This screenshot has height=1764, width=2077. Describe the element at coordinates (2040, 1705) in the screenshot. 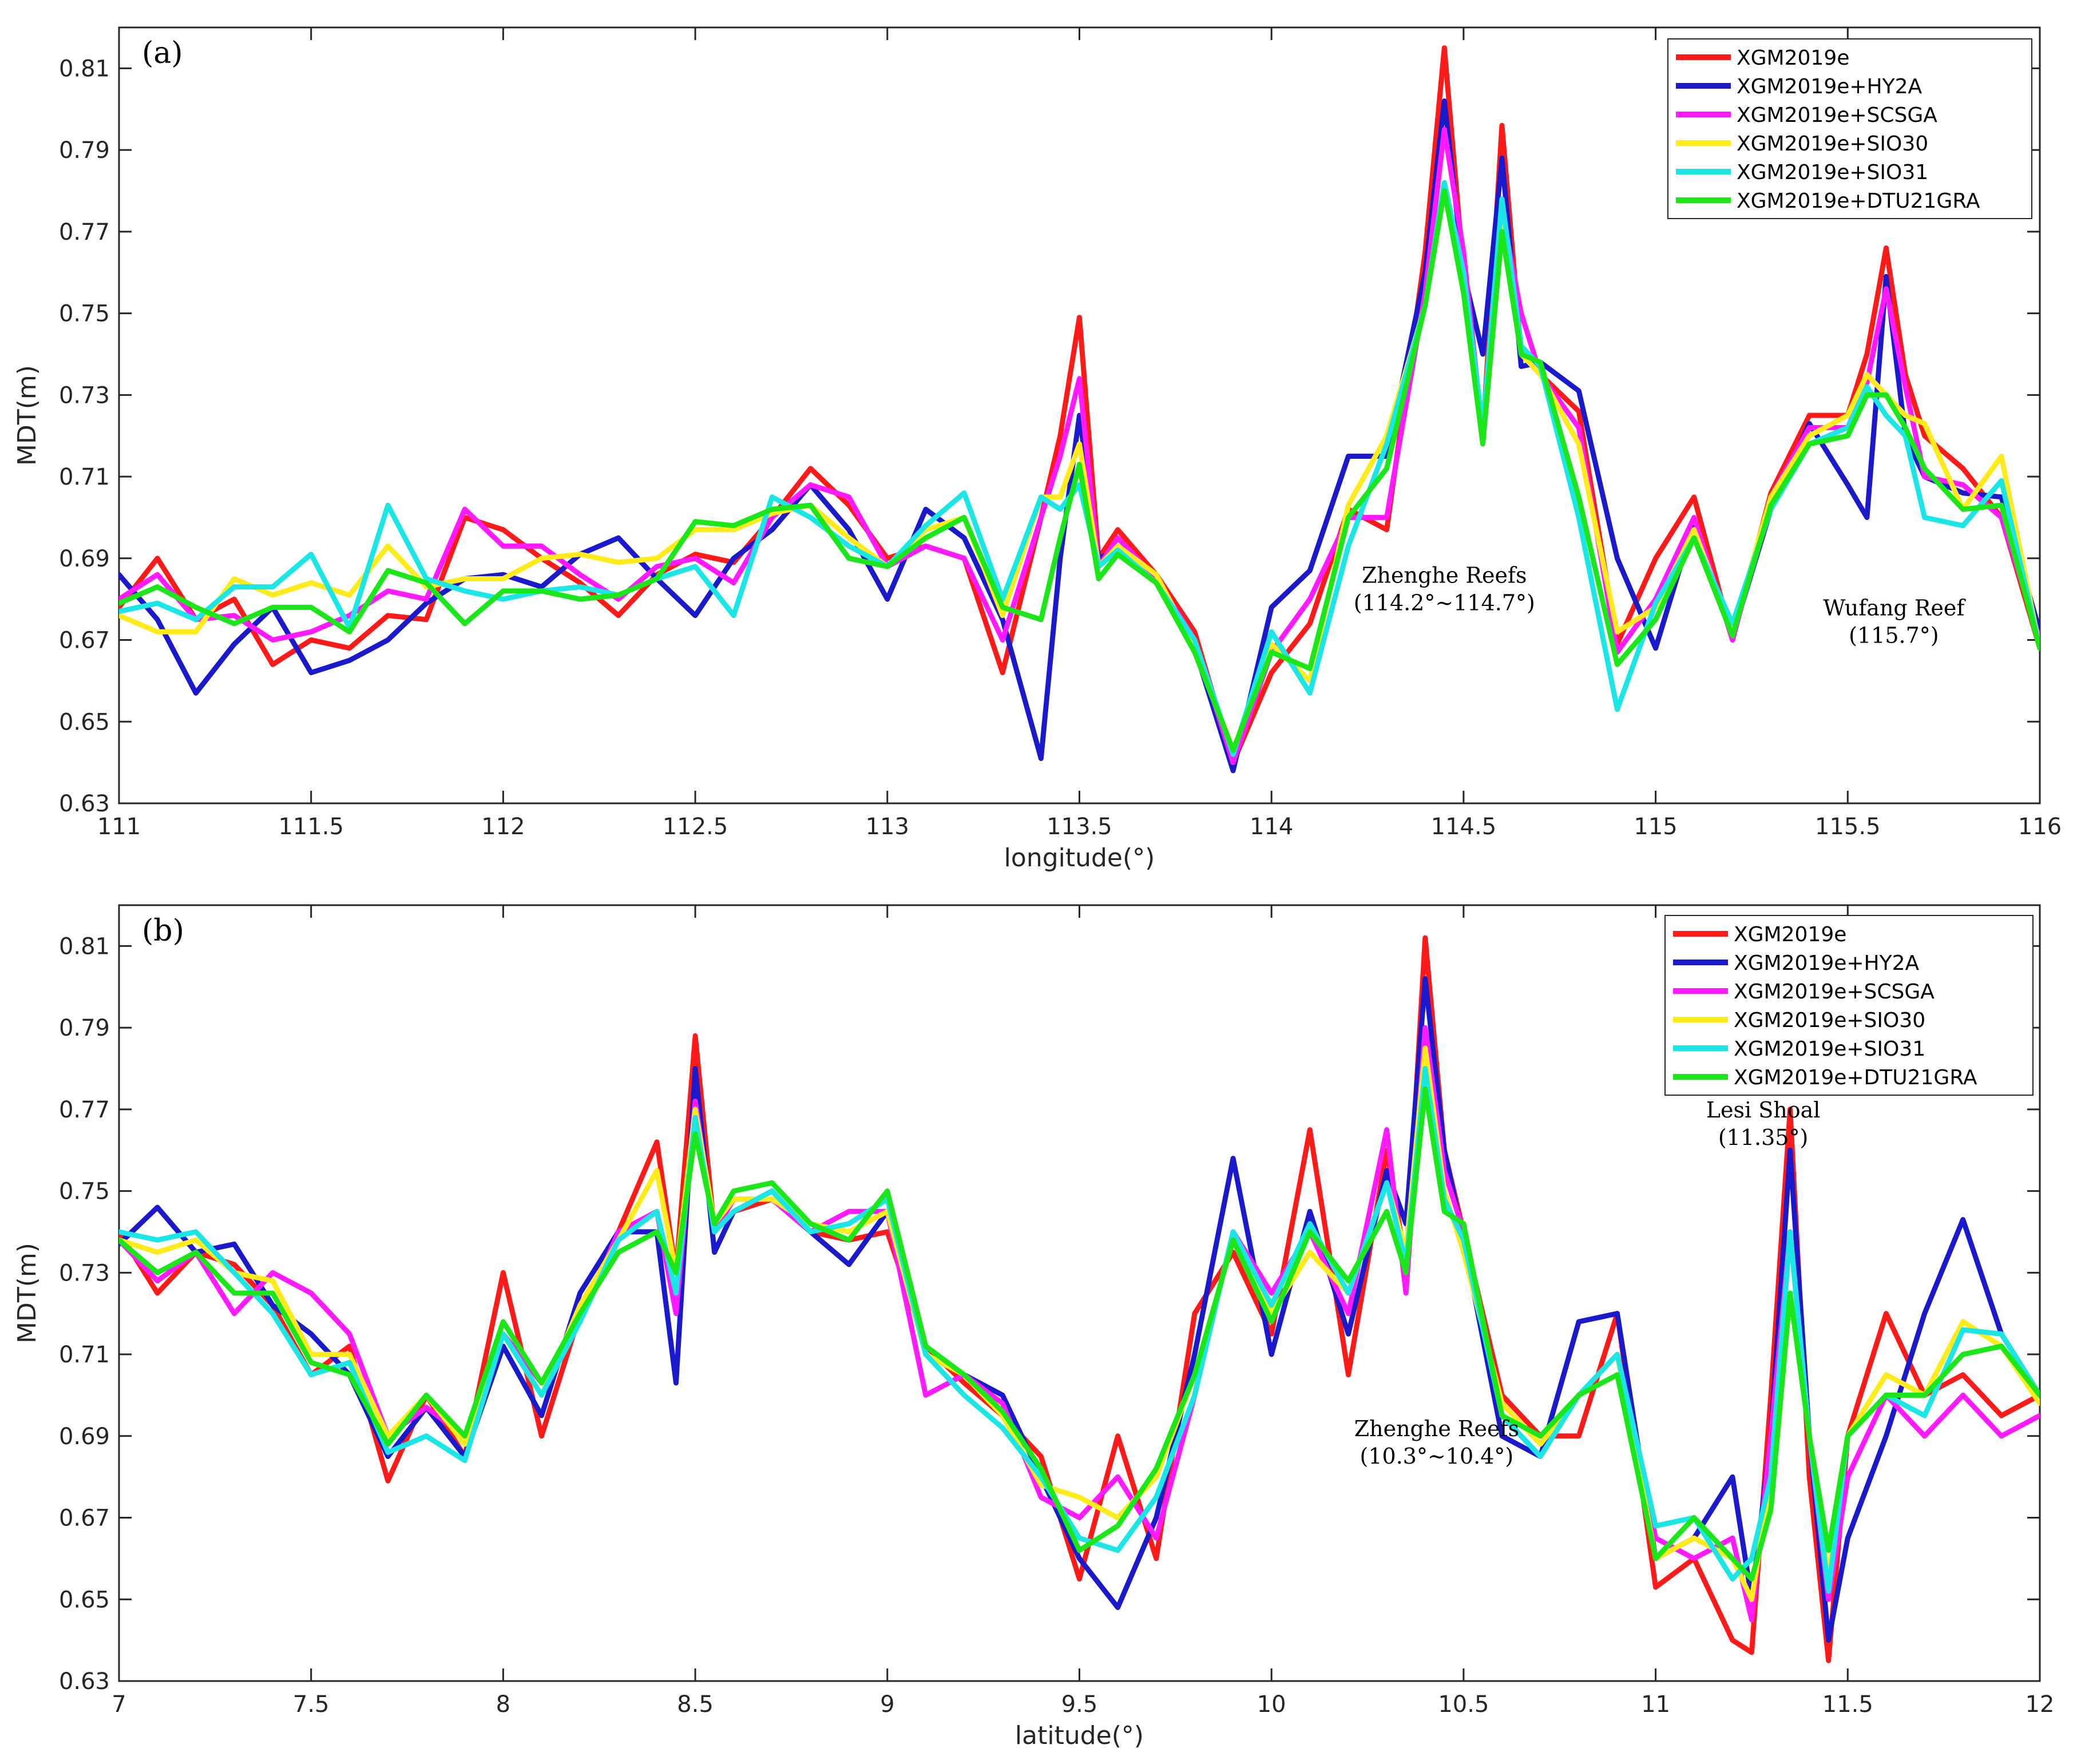

I see `x-tick-label: 12` at that location.